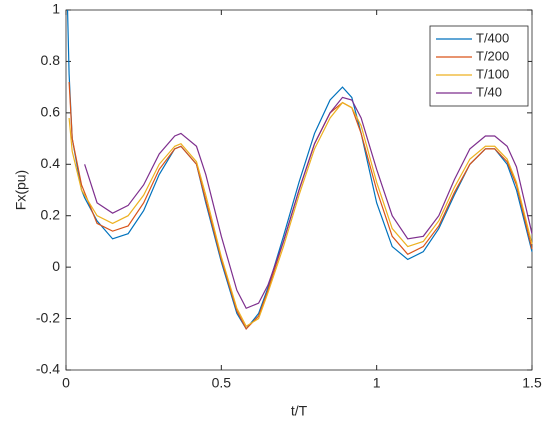  Describe the element at coordinates (299, 411) in the screenshot. I see `x-axis-label: t/T` at that location.